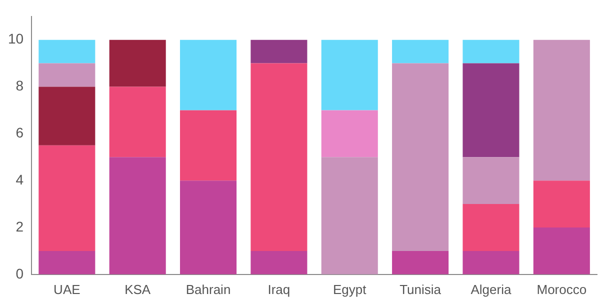 This screenshot has height=306, width=607. Describe the element at coordinates (279, 289) in the screenshot. I see `x-tick-label: Iraq` at that location.